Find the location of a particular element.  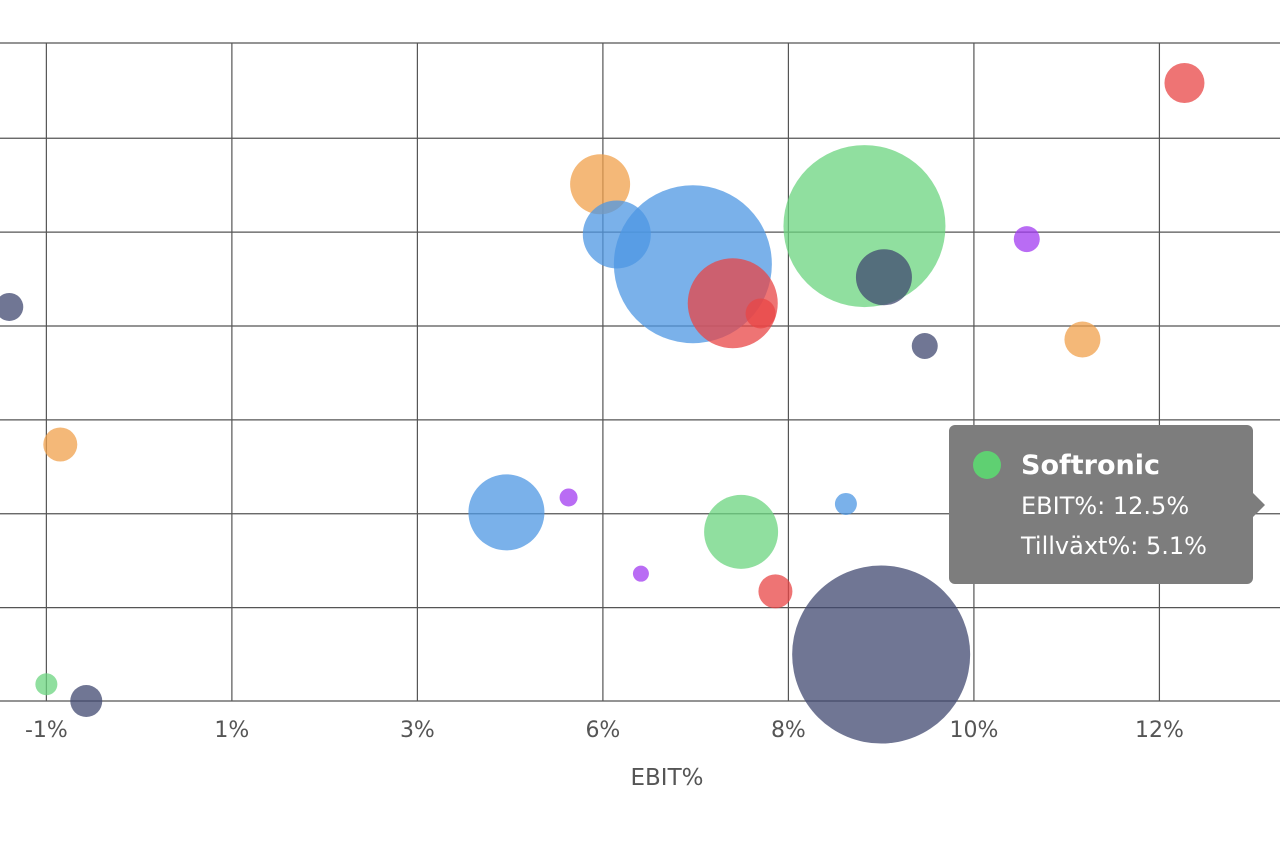

x-tick-label-2: 3% is located at coordinates (417, 730).